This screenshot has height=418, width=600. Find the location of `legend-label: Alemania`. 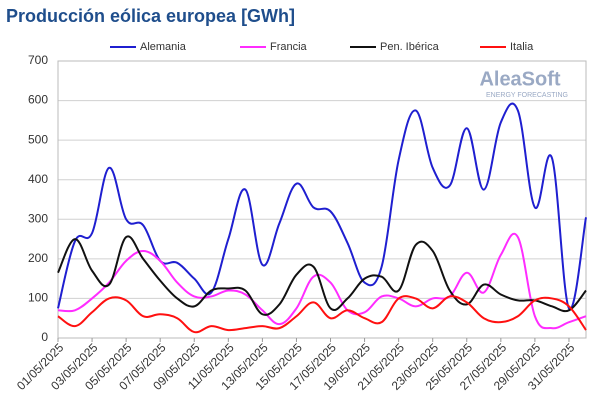

legend-label: Alemania is located at coordinates (163, 47).